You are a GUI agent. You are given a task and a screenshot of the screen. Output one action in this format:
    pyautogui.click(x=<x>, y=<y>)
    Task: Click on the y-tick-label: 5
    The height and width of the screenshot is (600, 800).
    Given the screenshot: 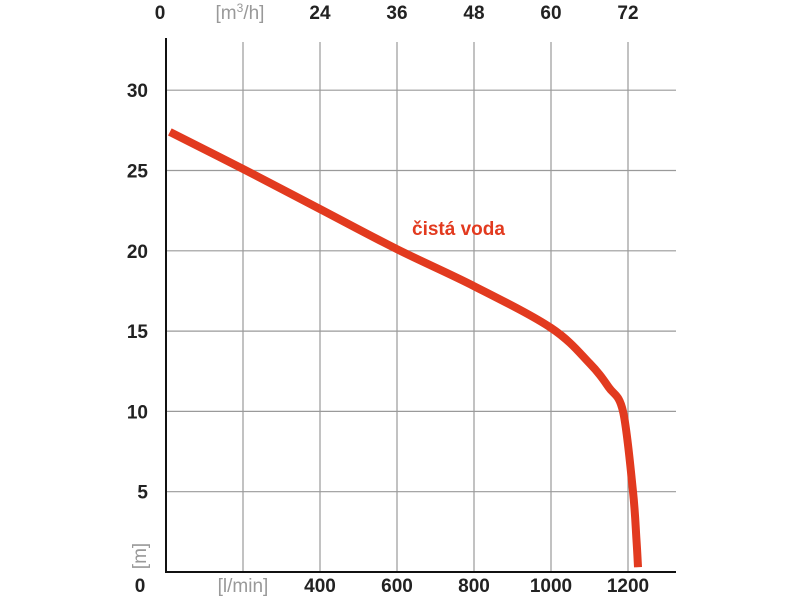 What is the action you would take?
    pyautogui.click(x=142, y=493)
    